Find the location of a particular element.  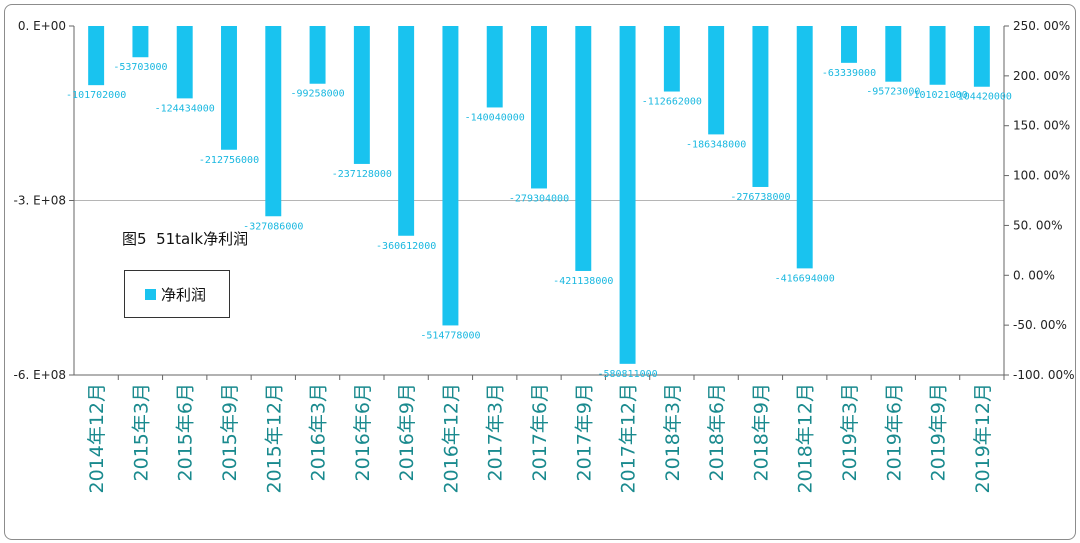

data-label: -212756000 is located at coordinates (229, 160).